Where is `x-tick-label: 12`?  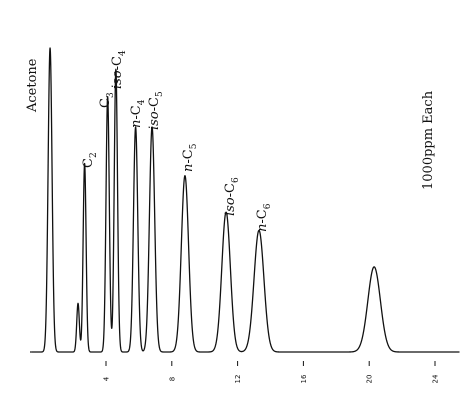
x-tick-label: 12 is located at coordinates (238, 379).